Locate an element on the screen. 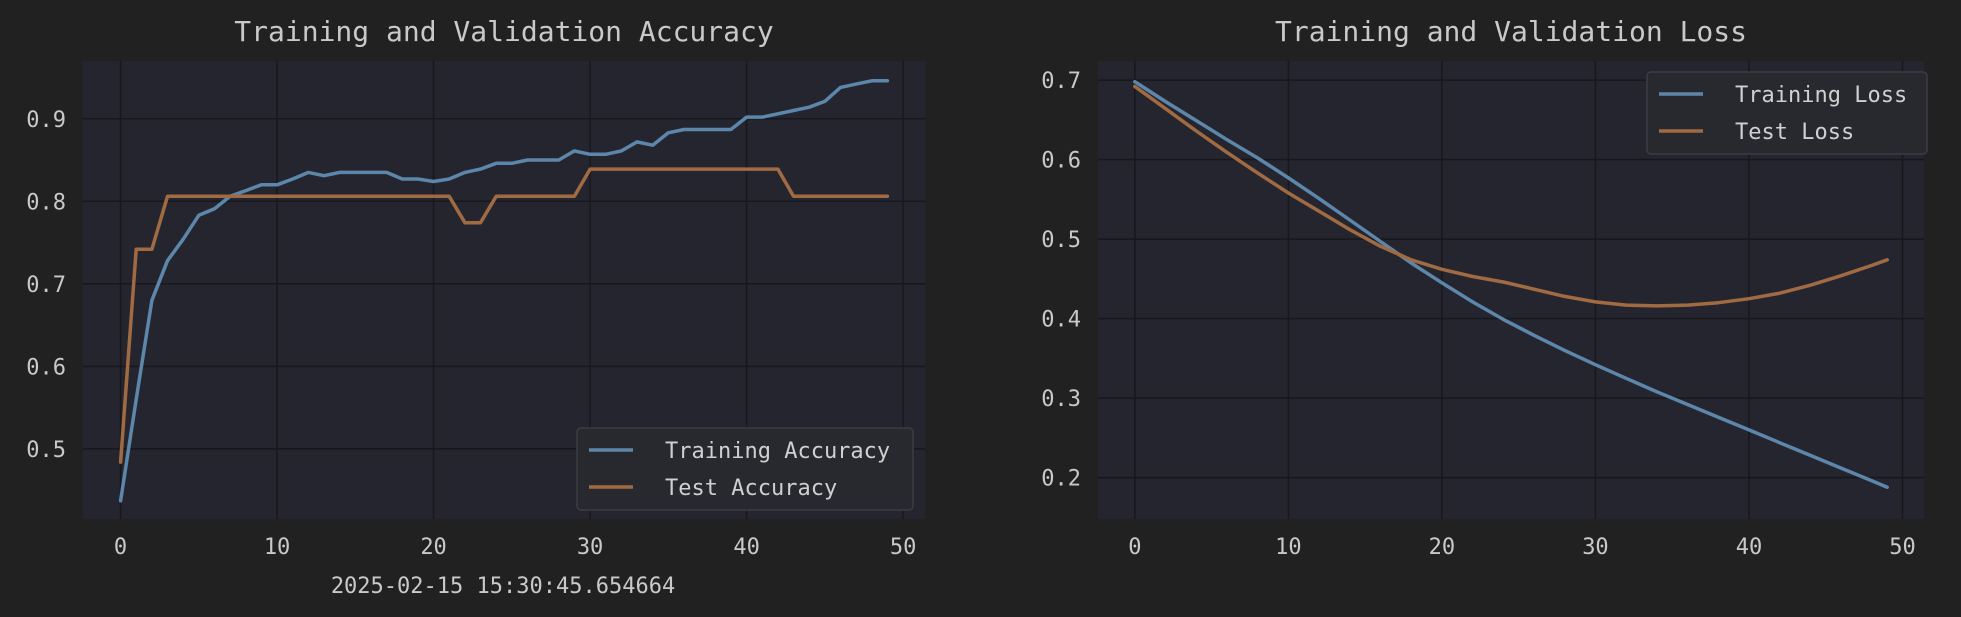 The image size is (1961, 617). legend: Training Loss Test Loss is located at coordinates (1787, 113).